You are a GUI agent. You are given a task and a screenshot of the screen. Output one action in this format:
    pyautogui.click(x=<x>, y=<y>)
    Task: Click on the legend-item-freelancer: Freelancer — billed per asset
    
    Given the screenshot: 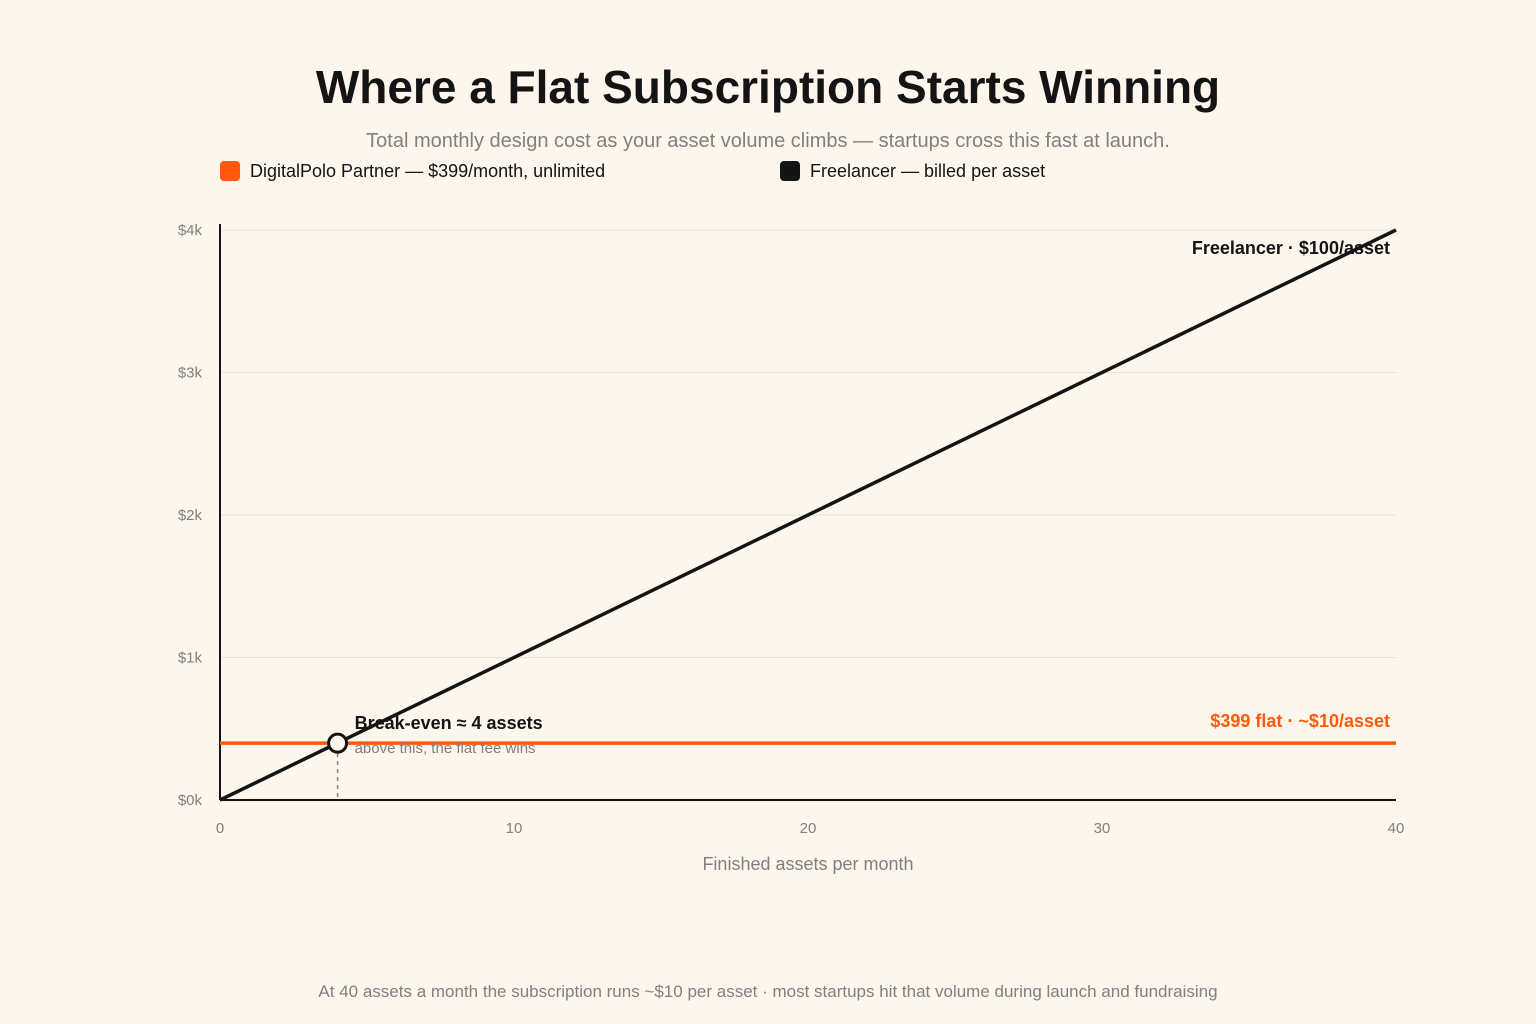 What is the action you would take?
    pyautogui.click(x=912, y=171)
    